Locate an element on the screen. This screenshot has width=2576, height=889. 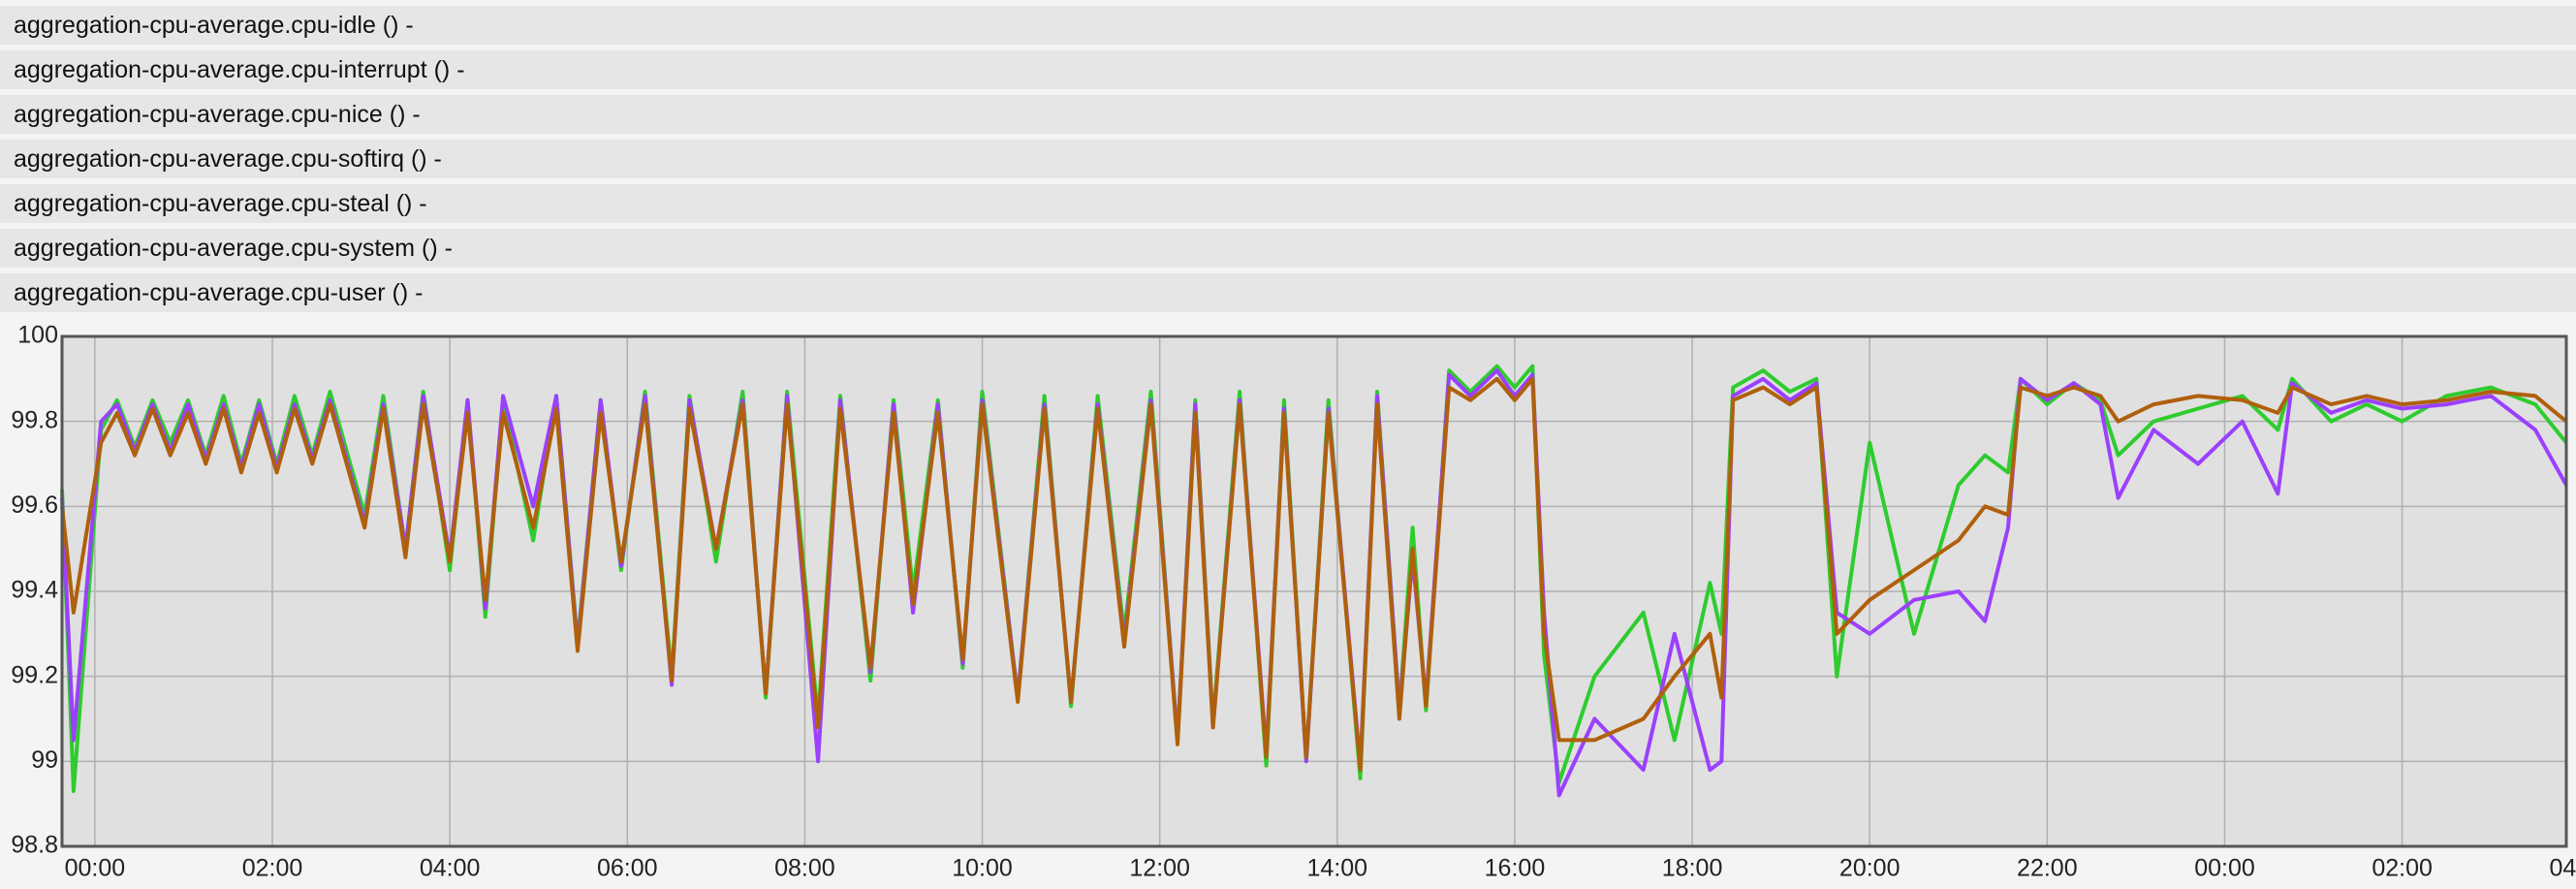
x-tick-label: 18:00 is located at coordinates (1692, 868).